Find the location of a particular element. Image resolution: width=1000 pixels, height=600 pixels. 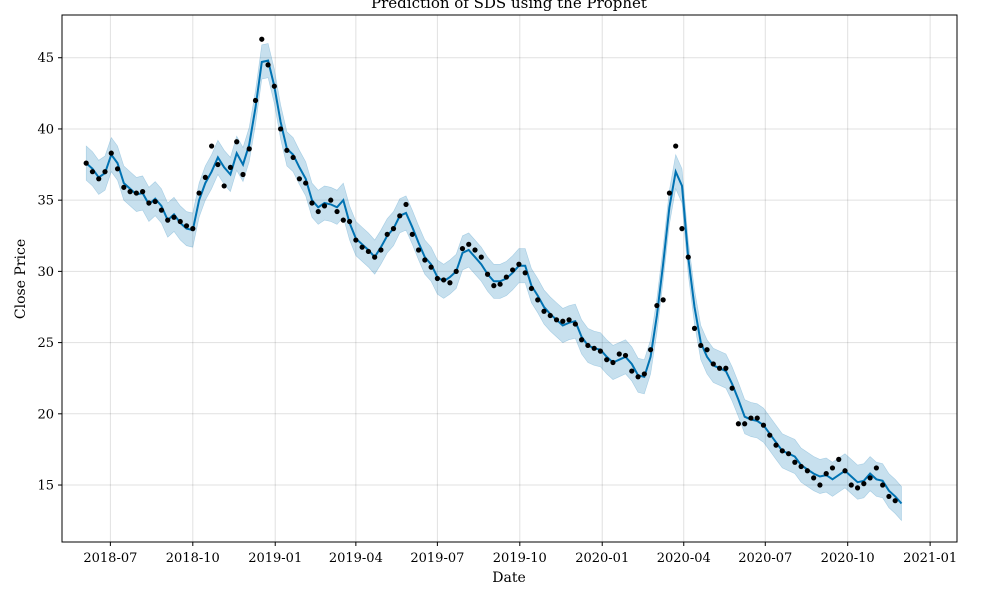

x-tick-label: 2019-07 is located at coordinates (437, 558).